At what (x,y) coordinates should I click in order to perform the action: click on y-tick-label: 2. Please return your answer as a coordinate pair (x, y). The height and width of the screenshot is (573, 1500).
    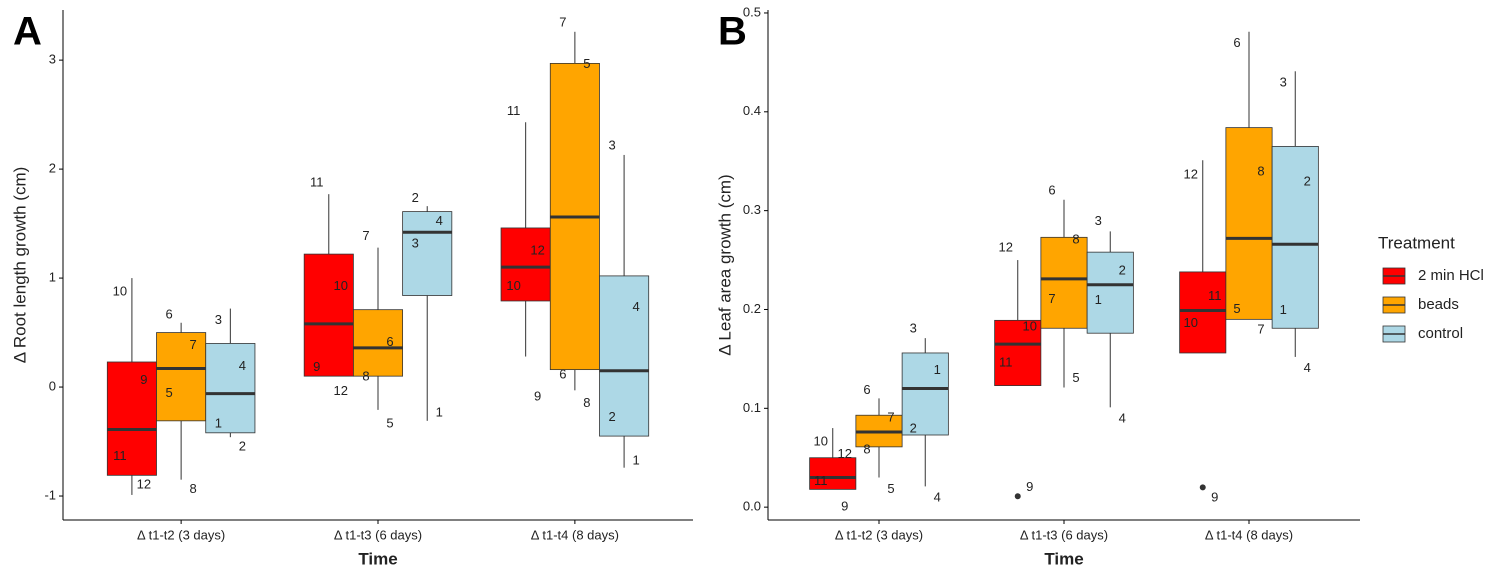
    Looking at the image, I should click on (52, 168).